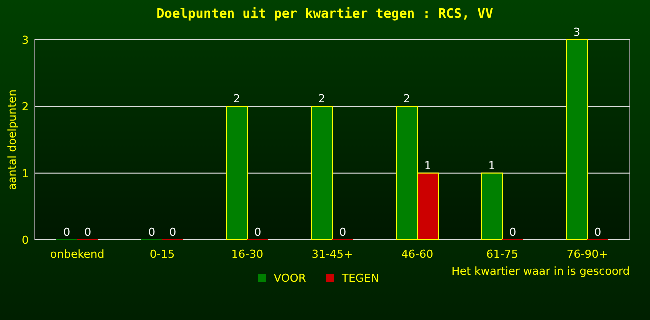  What do you see at coordinates (577, 32) in the screenshot?
I see `data-label: 3` at bounding box center [577, 32].